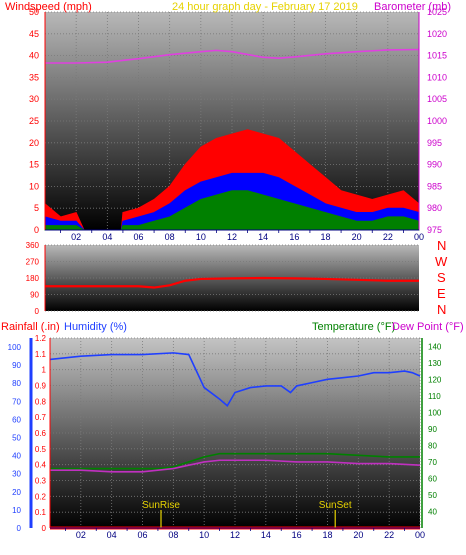 This screenshot has height=555, width=466. What do you see at coordinates (441, 261) in the screenshot?
I see `compass-label: W` at bounding box center [441, 261].